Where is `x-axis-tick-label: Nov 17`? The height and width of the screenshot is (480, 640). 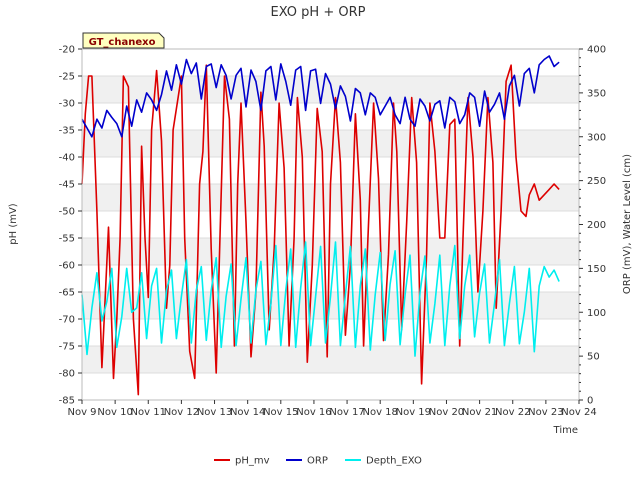 x-axis-tick-label: Nov 17 is located at coordinates (346, 412).